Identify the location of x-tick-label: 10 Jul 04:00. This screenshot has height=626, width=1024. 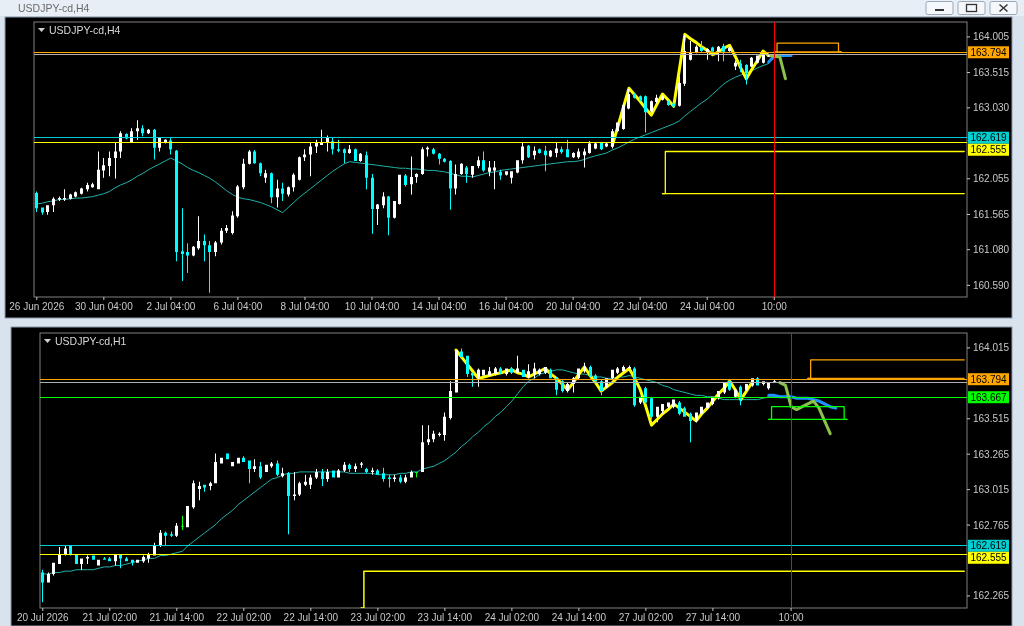
(372, 306).